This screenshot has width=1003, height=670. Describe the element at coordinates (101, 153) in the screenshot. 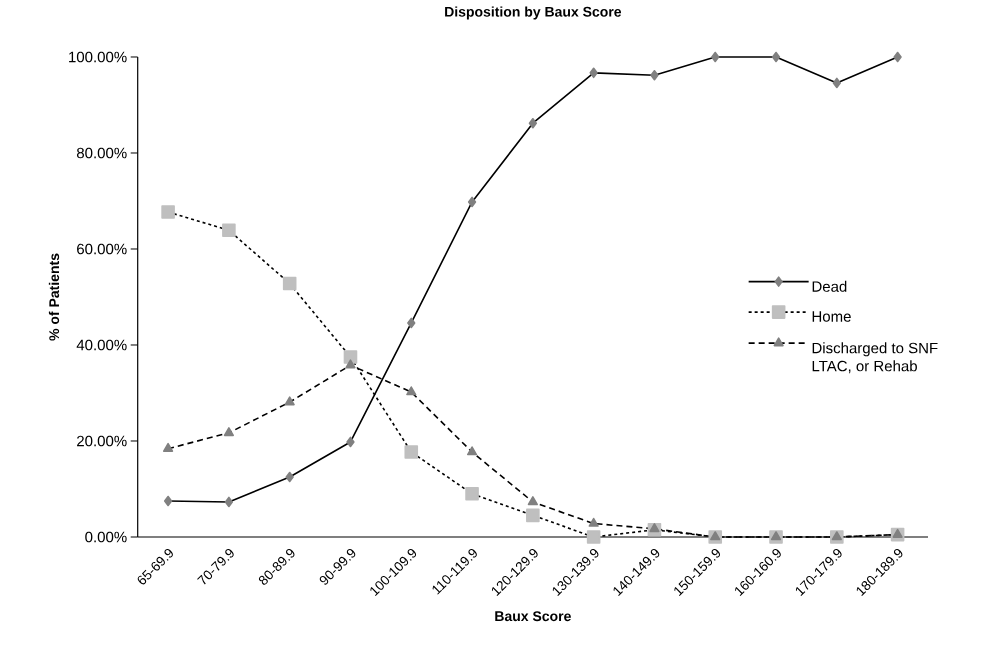

I see `y-tick-label: 80.00%` at that location.